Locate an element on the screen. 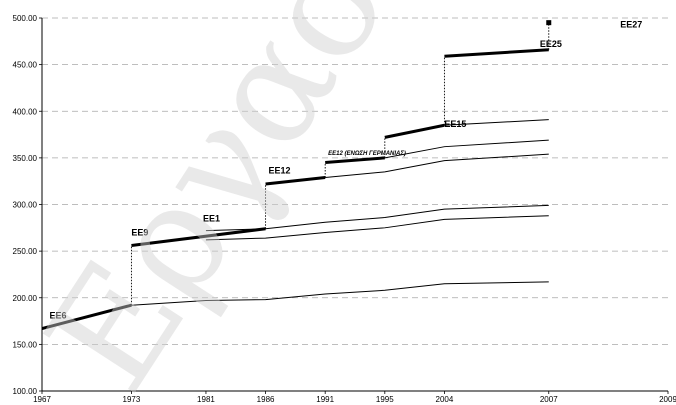 The height and width of the screenshot is (405, 676). x-tick-label: 1991 is located at coordinates (325, 399).